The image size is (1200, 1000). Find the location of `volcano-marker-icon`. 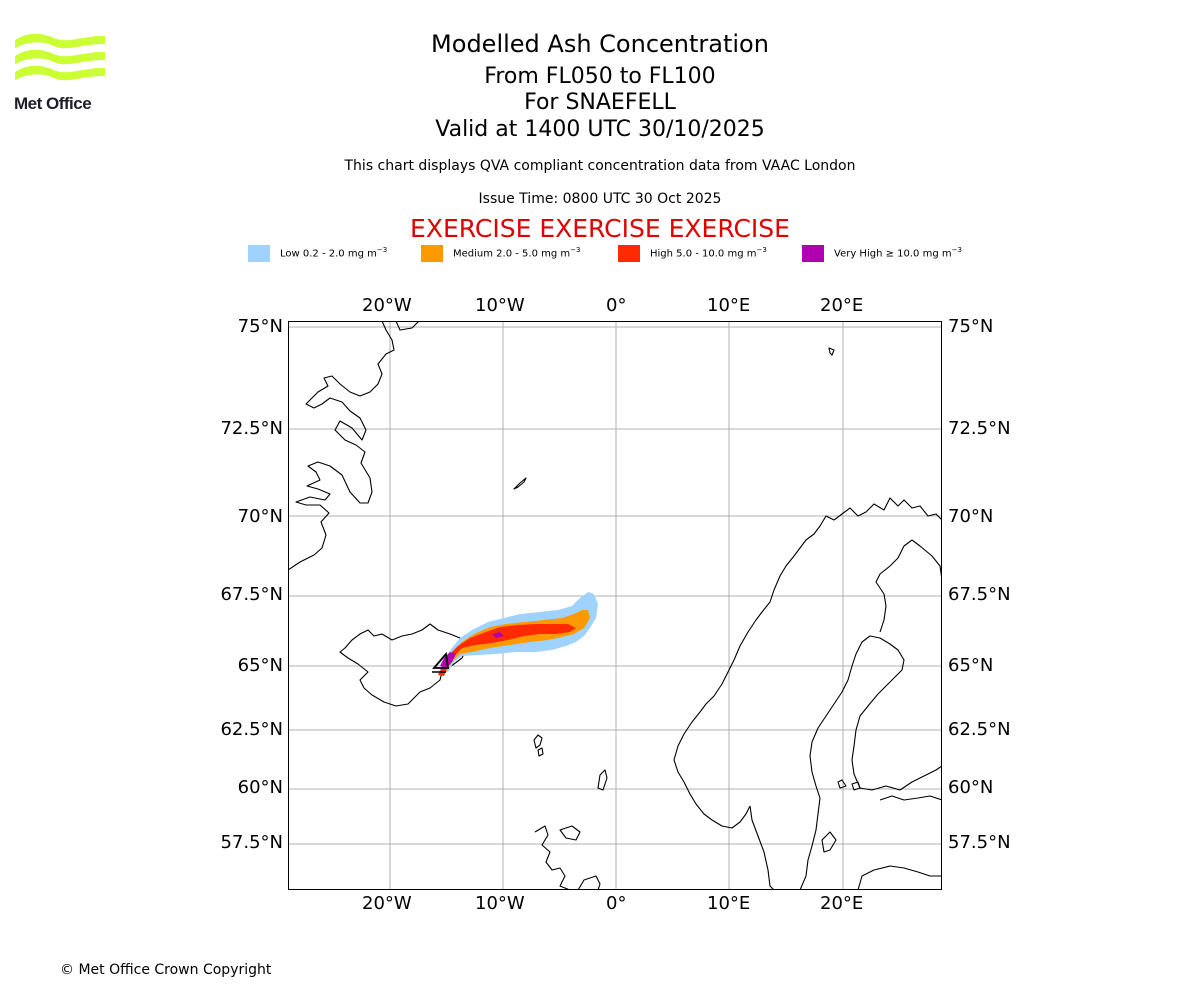

volcano-marker-icon is located at coordinates (441, 660).